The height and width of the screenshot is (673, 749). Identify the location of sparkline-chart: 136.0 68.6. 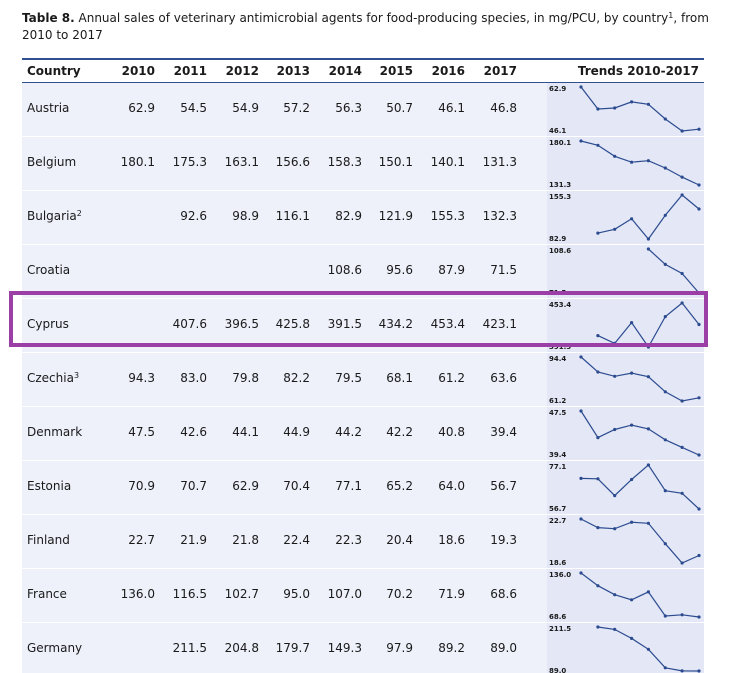
(625, 596).